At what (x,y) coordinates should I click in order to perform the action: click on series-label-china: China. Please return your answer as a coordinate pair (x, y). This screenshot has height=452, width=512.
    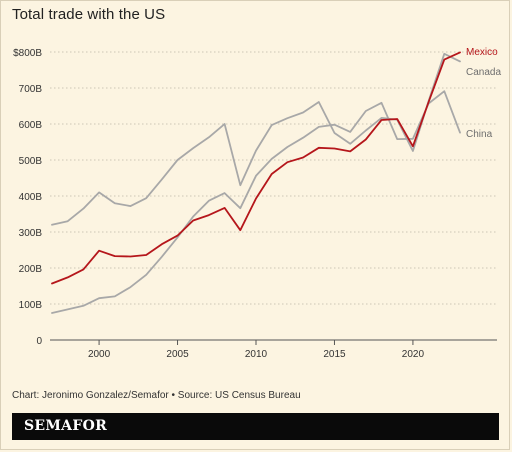
    Looking at the image, I should click on (479, 134).